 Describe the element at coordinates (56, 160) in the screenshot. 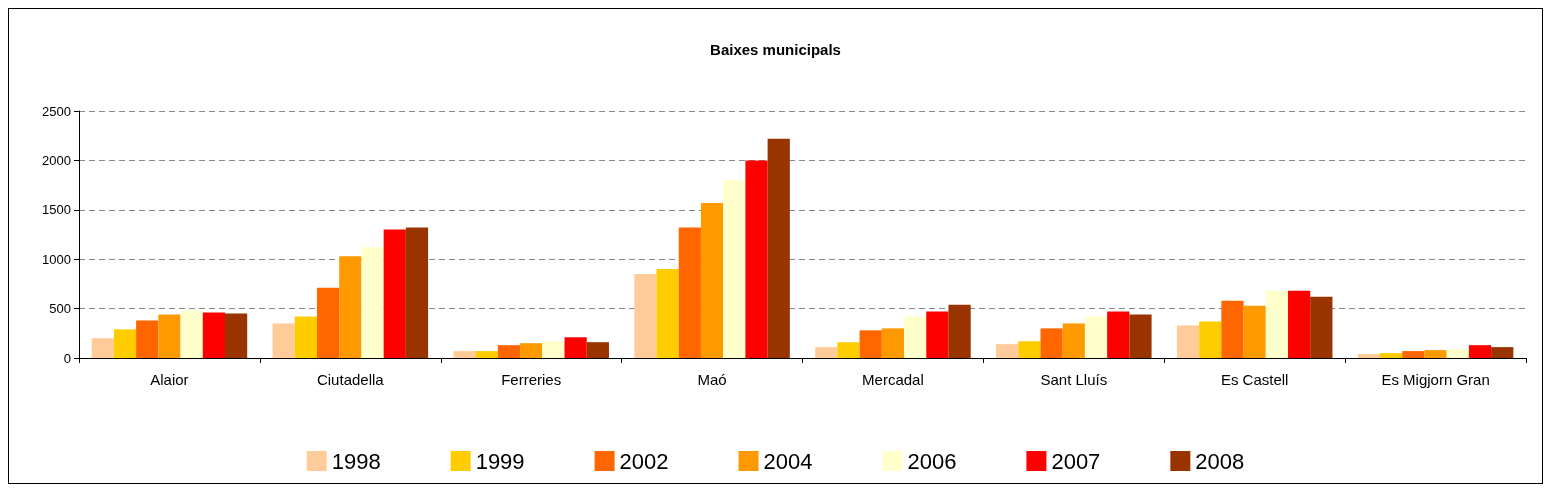

I see `y-tick-label: 2000` at that location.